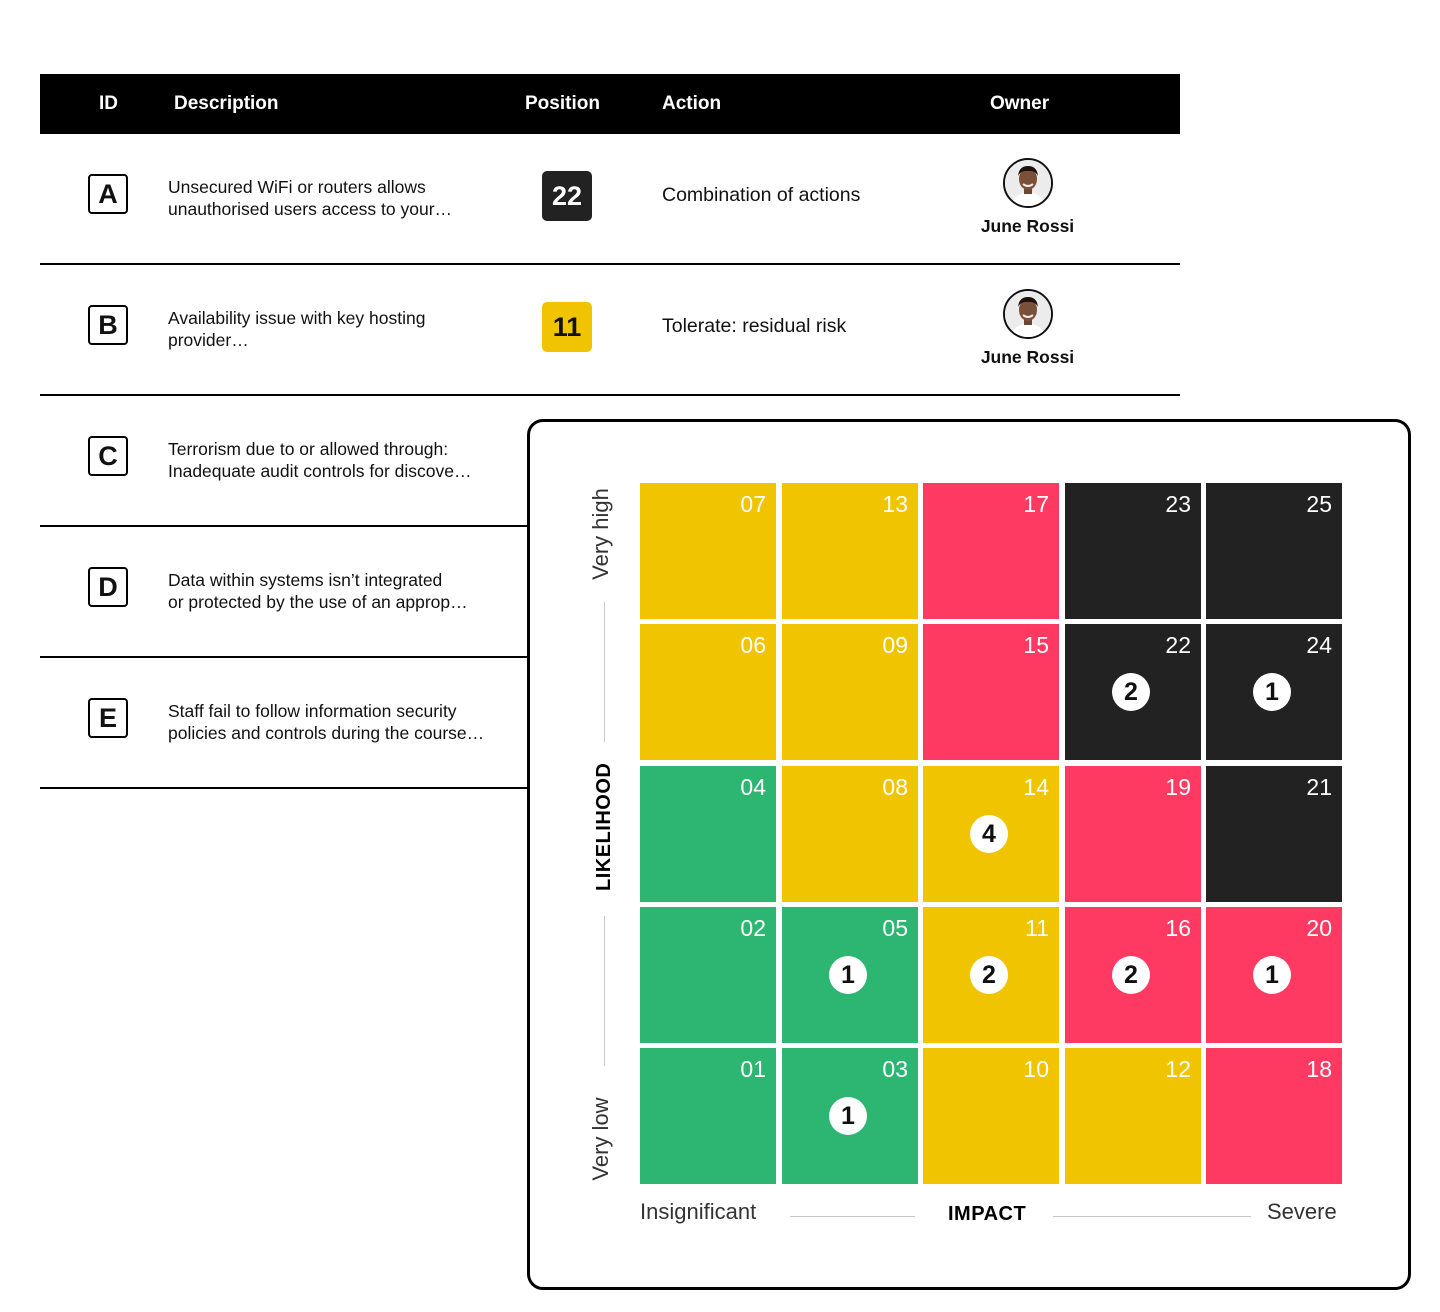 The width and height of the screenshot is (1440, 1312). What do you see at coordinates (108, 103) in the screenshot?
I see `header-id: ID` at bounding box center [108, 103].